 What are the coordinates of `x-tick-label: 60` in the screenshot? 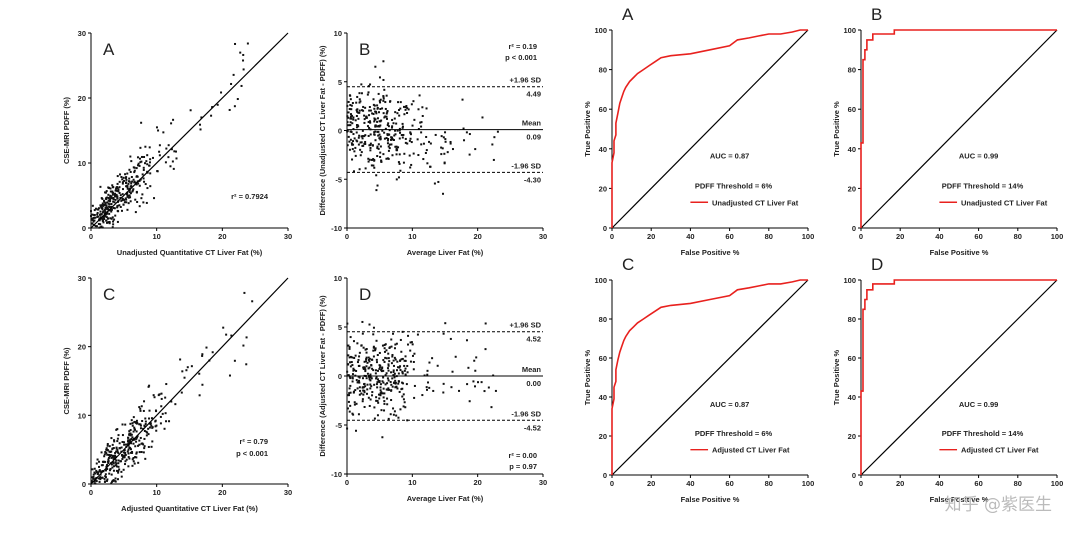 It's located at (729, 483).